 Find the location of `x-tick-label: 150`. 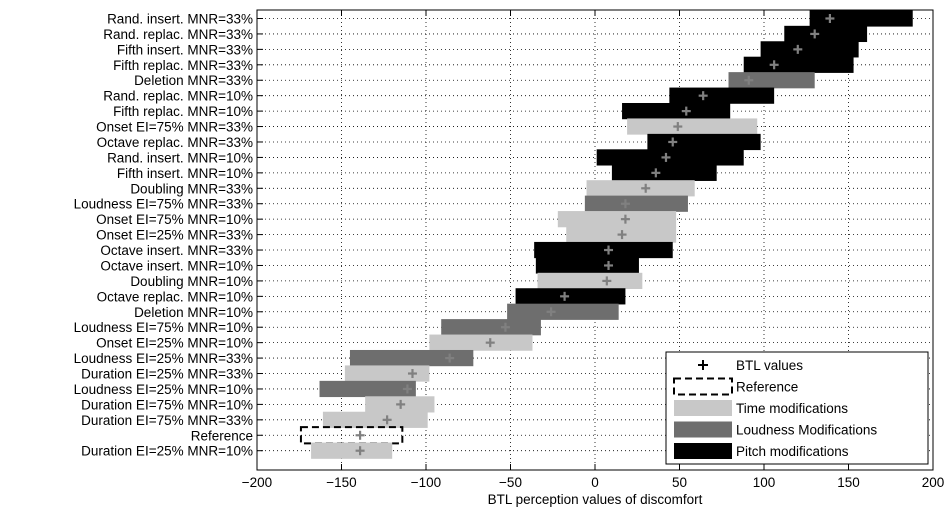

x-tick-label: 150 is located at coordinates (848, 482).